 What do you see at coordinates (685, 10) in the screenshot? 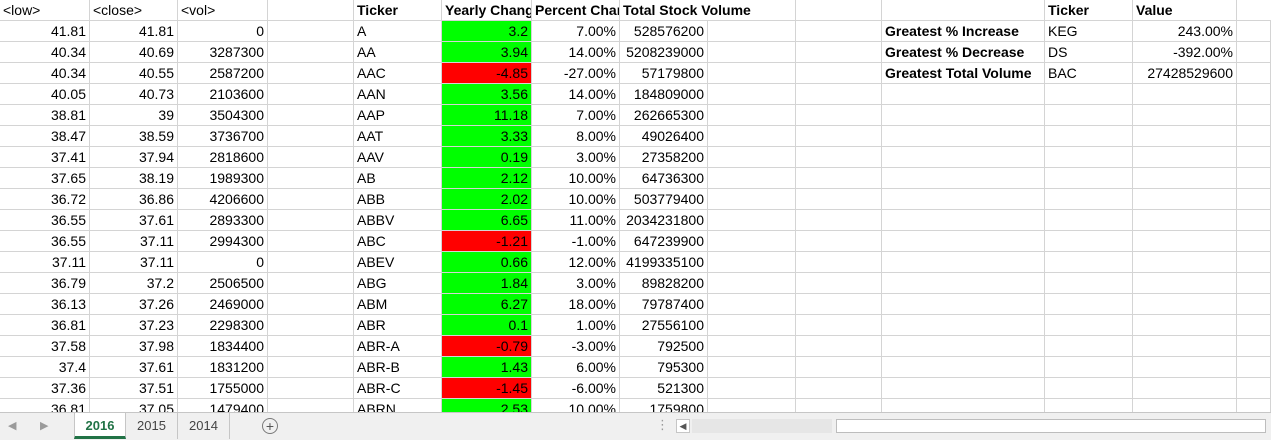
I see `header-total-volume: Total Stock Volume` at bounding box center [685, 10].